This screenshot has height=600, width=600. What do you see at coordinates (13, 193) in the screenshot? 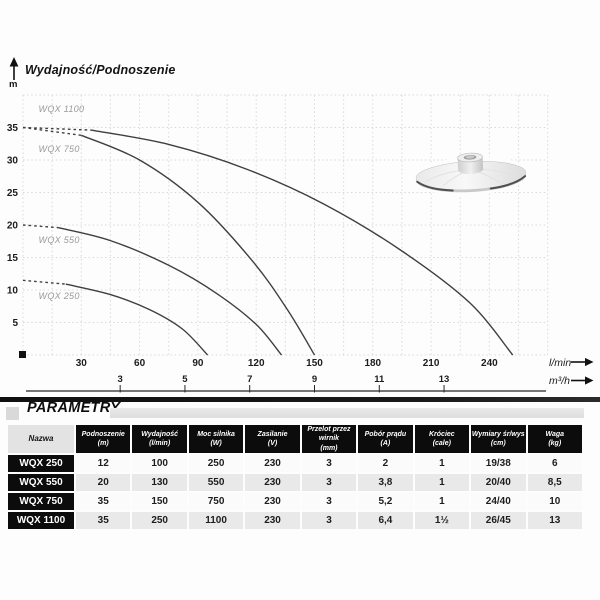
I see `y-tick-label: 25` at bounding box center [13, 193].